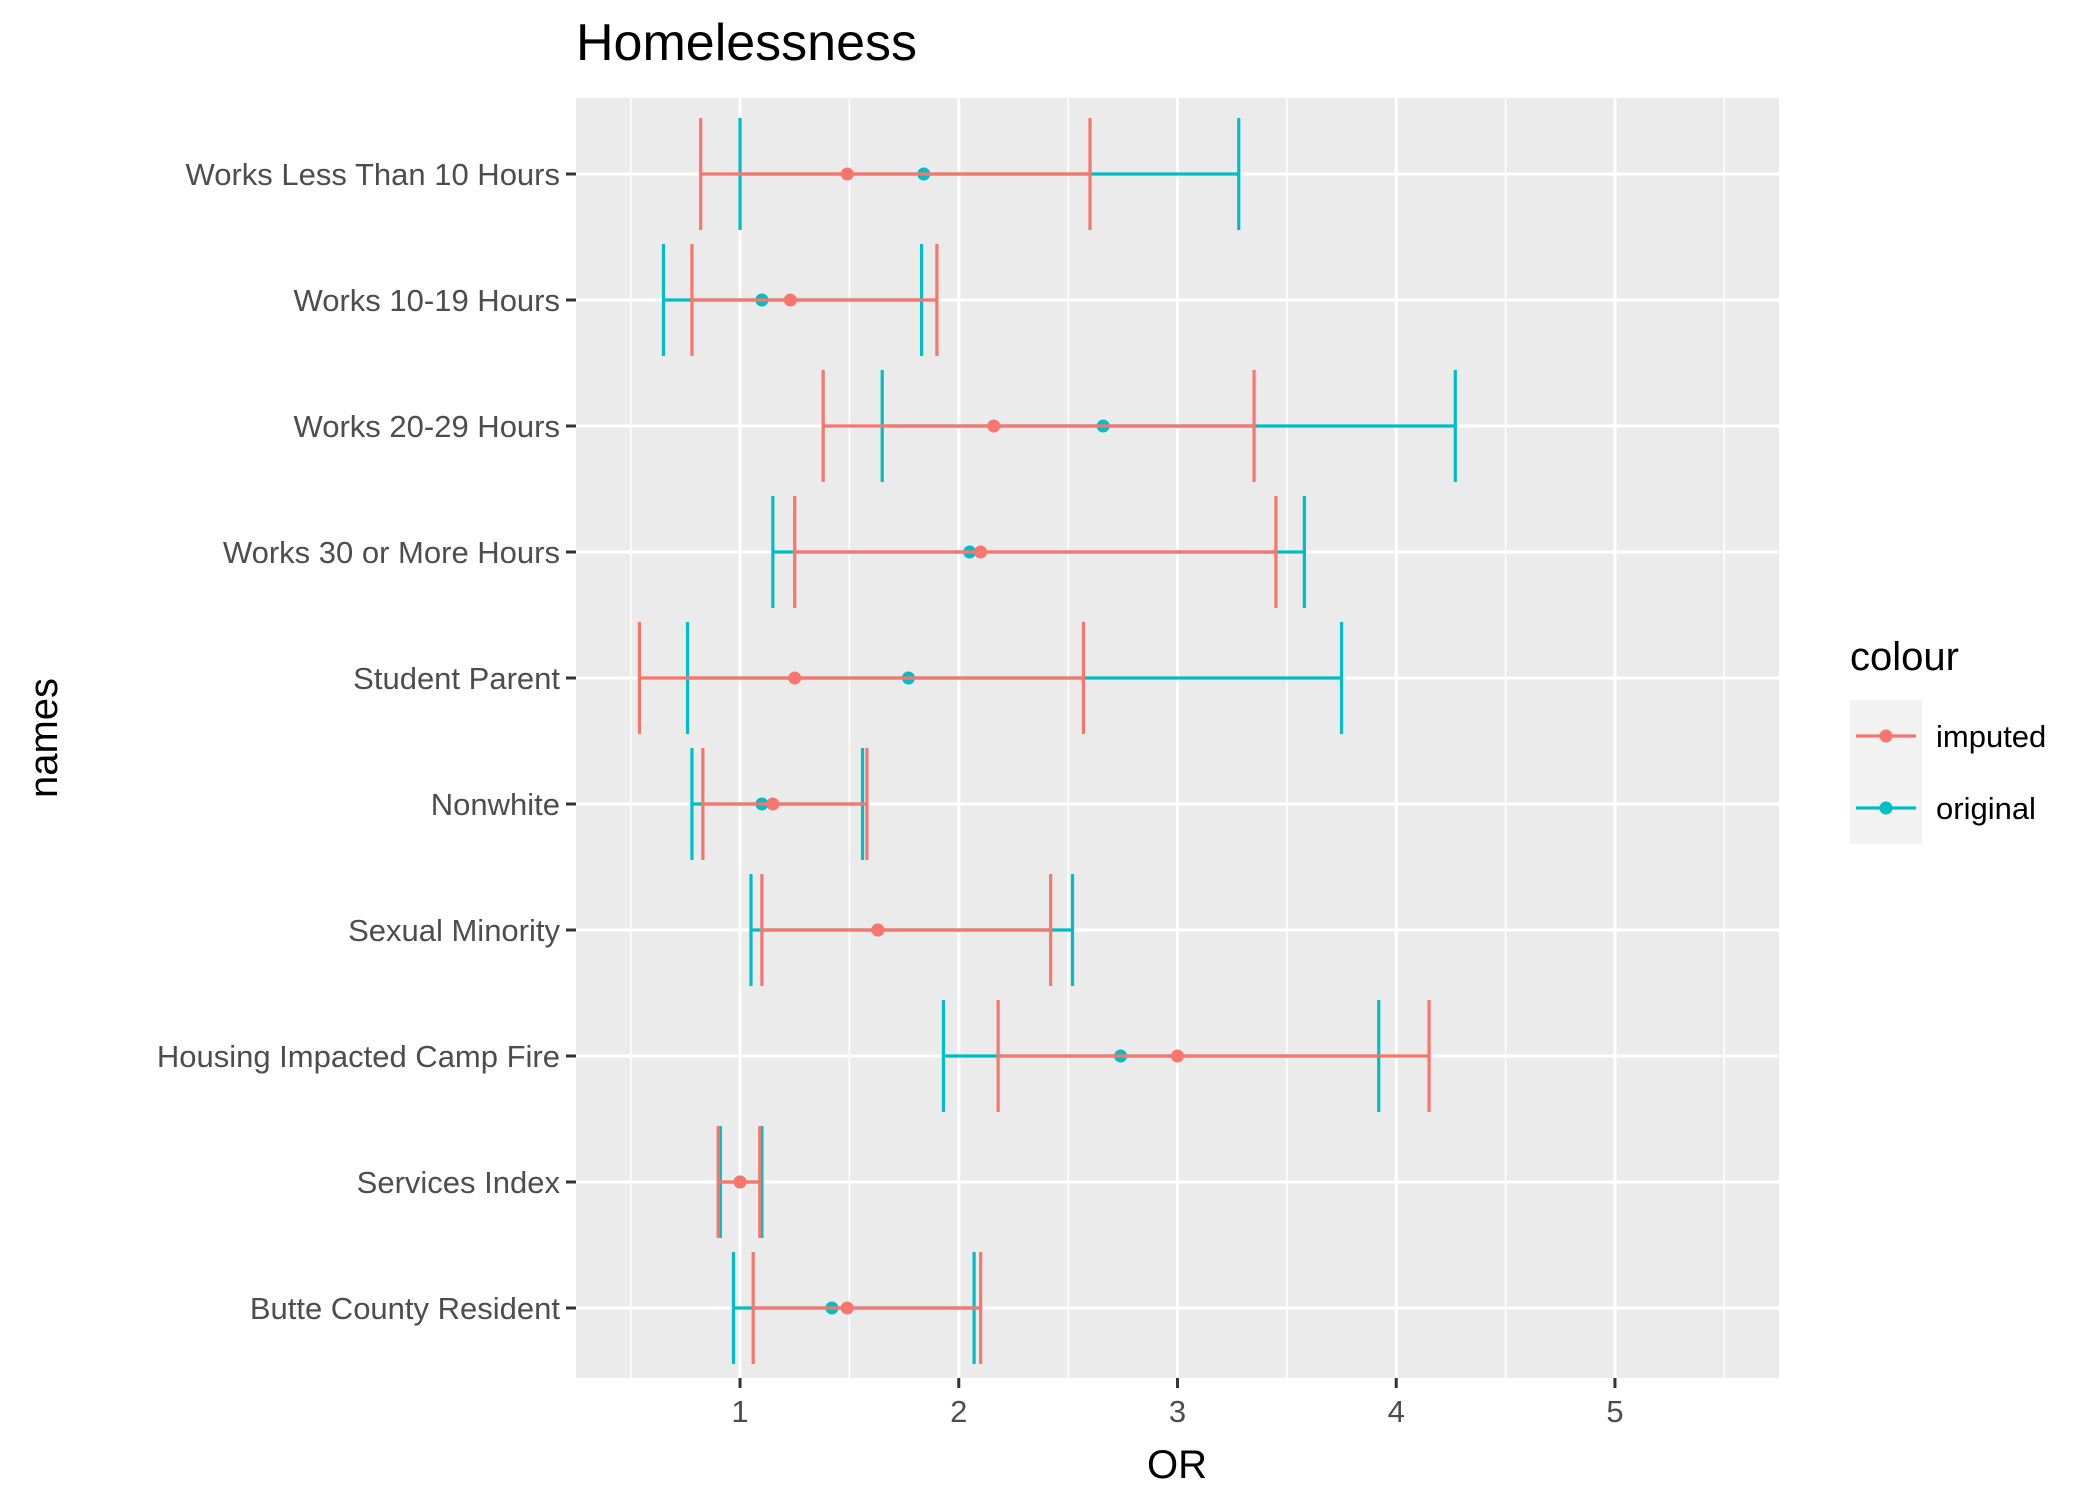 This screenshot has height=1499, width=2100. What do you see at coordinates (1904, 657) in the screenshot?
I see `legend-title: colour` at bounding box center [1904, 657].